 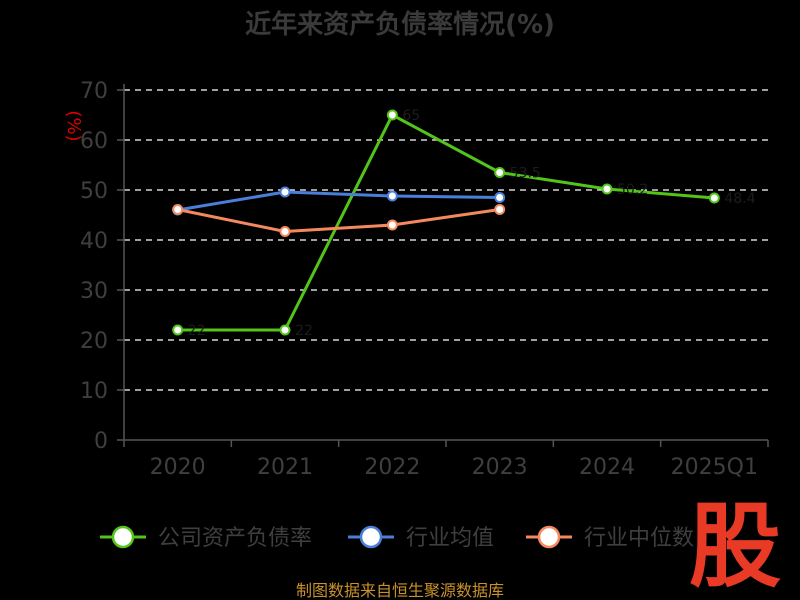 What do you see at coordinates (397, 538) in the screenshot?
I see `legend: 公司资产负债率 行业均值 行业中位数` at bounding box center [397, 538].